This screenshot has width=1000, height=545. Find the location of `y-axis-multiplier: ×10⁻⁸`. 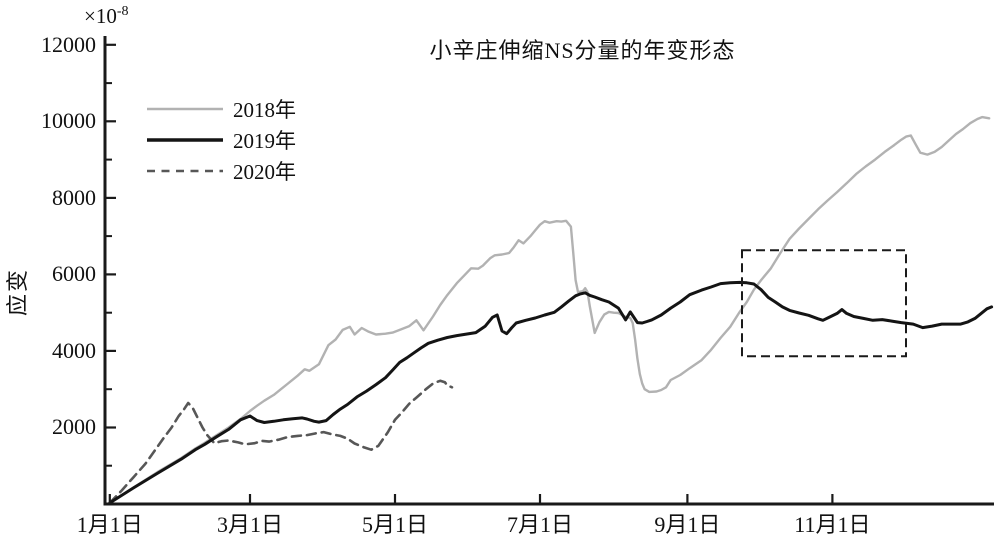

y-axis-multiplier: ×10⁻⁸ is located at coordinates (106, 16).